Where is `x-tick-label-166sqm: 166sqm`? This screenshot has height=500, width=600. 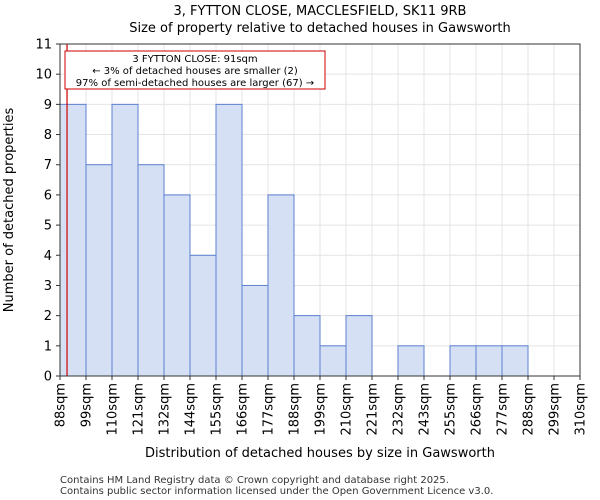
x-tick-label-166sqm: 166sqm is located at coordinates (243, 409).